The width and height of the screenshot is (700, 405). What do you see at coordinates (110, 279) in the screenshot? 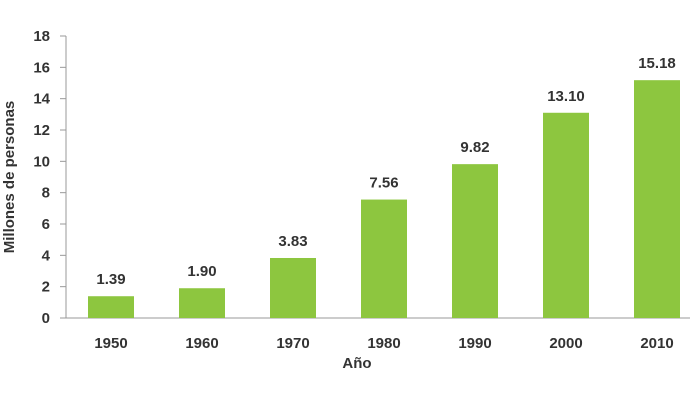
I see `data-label-1950: 1.39` at bounding box center [110, 279].